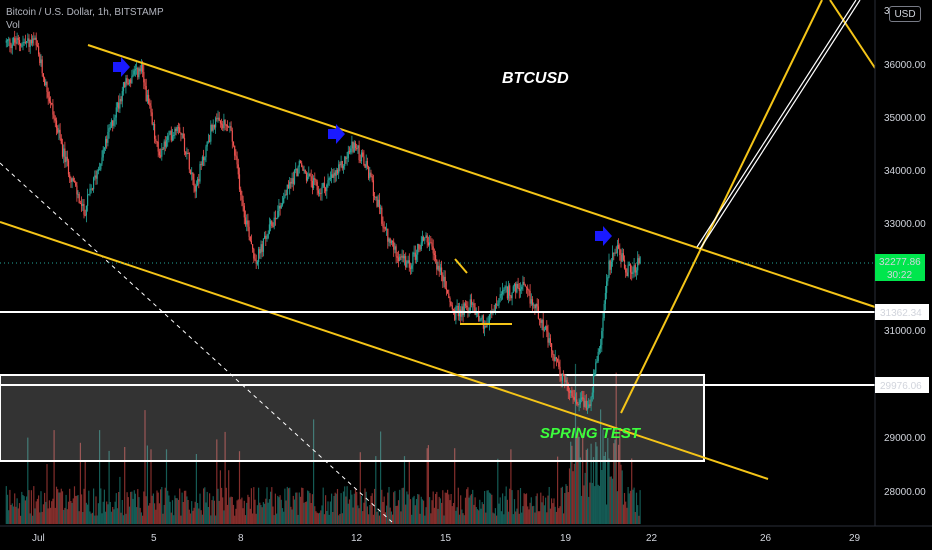  I want to click on level-value-lower: 29976.06, so click(901, 386).